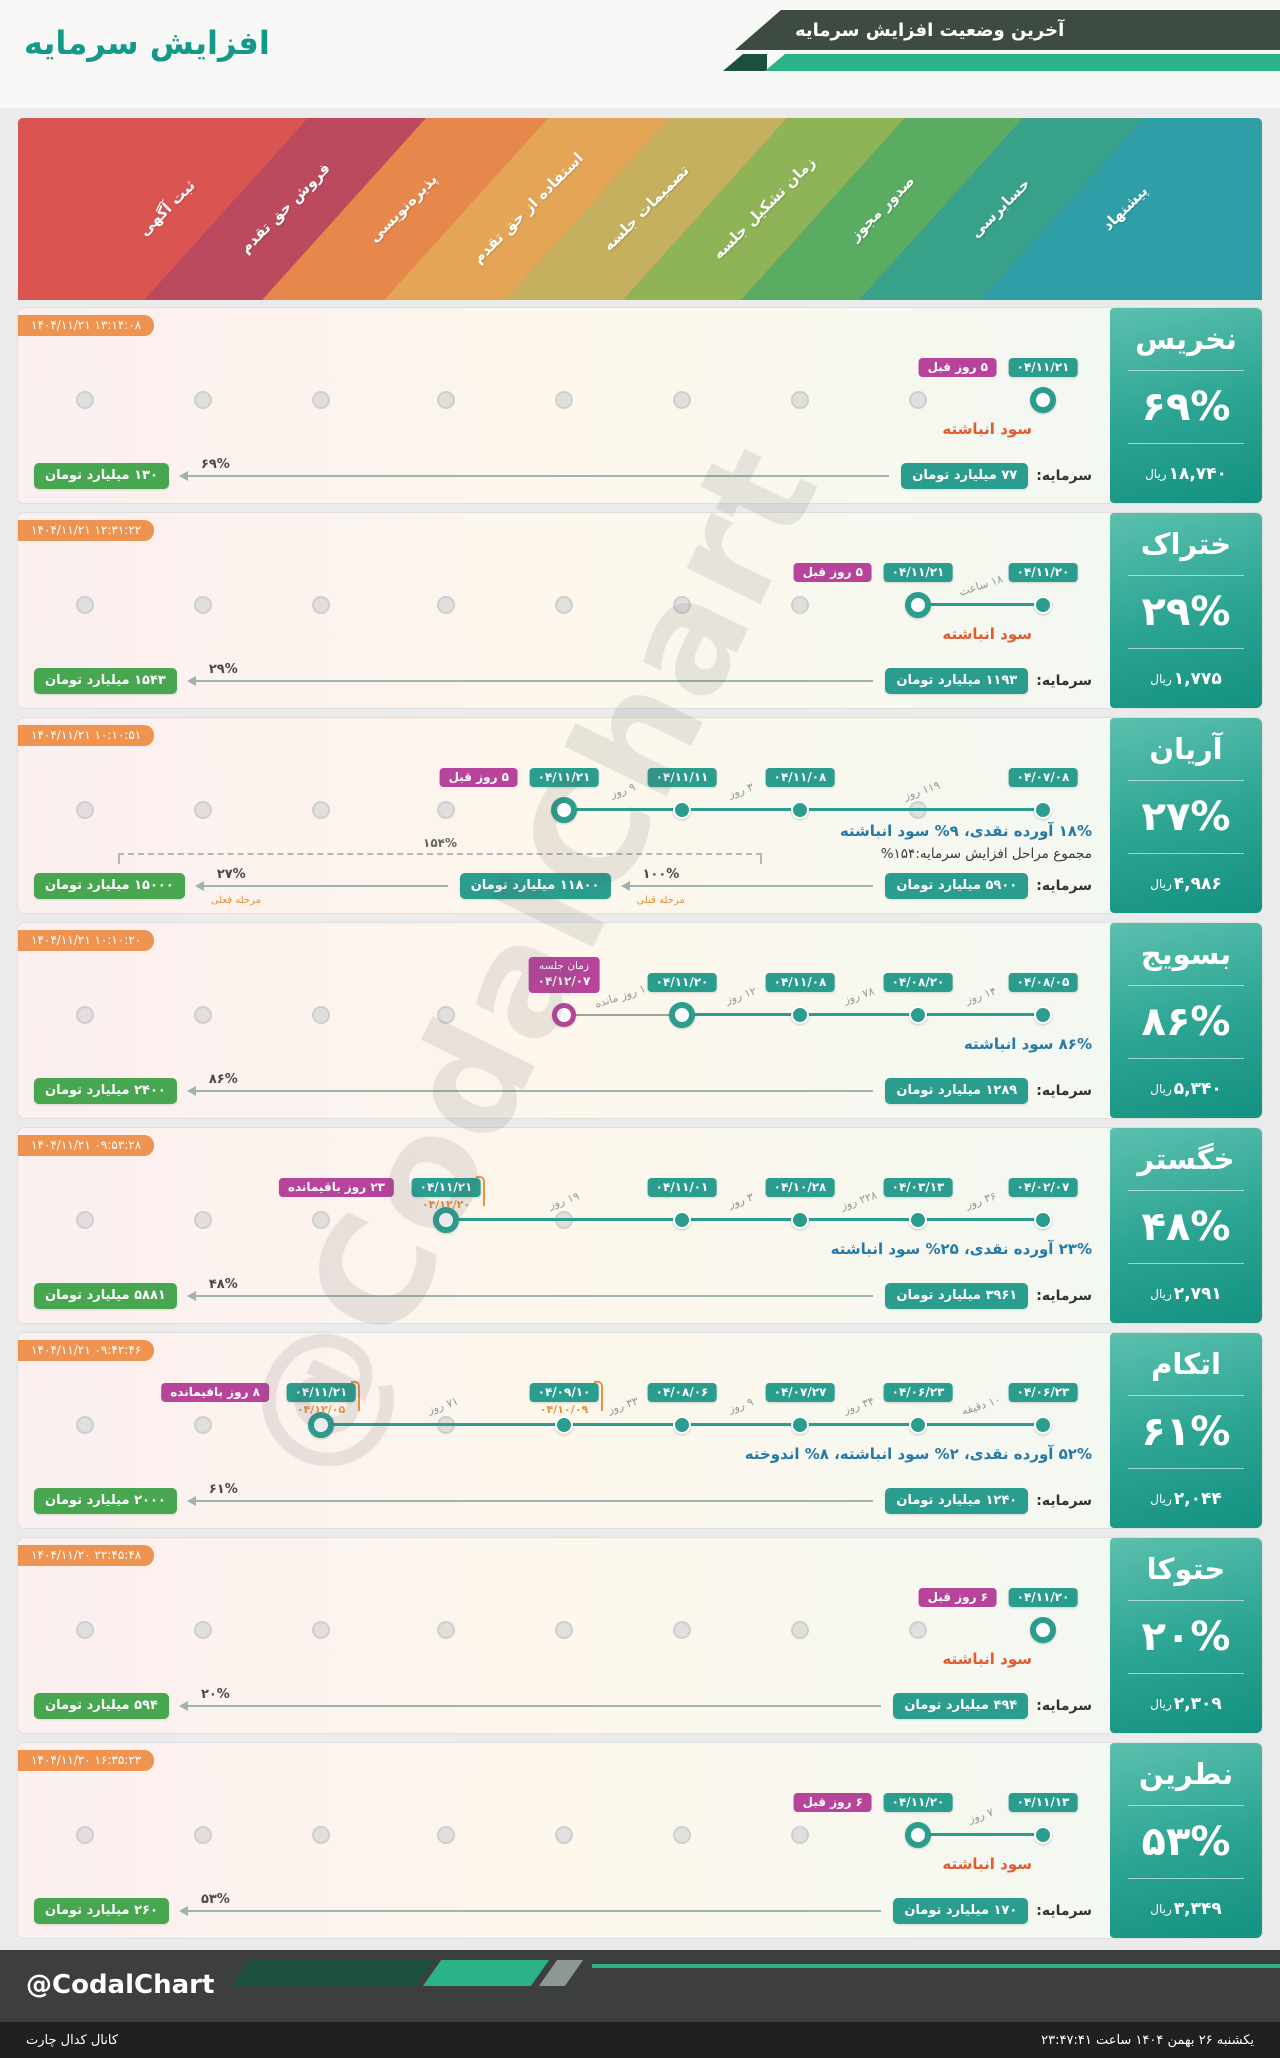  What do you see at coordinates (980, 1815) in the screenshot?
I see `duration-label: ۷ روز` at bounding box center [980, 1815].